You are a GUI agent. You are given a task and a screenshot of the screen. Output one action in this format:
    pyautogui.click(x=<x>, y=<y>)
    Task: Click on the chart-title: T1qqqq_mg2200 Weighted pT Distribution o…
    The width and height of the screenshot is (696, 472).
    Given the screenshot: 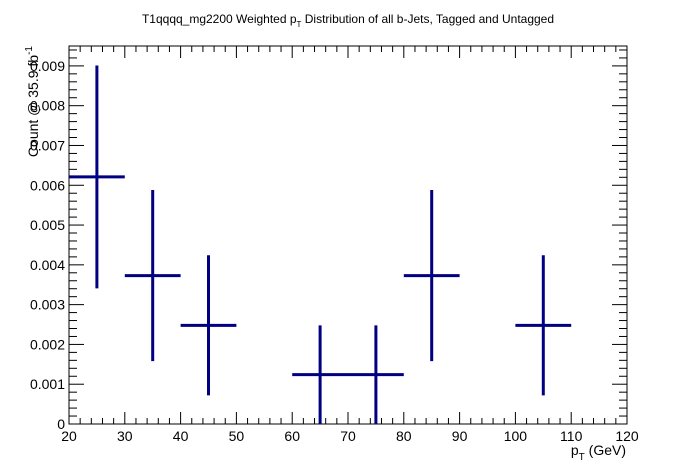 What is the action you would take?
    pyautogui.click(x=348, y=20)
    